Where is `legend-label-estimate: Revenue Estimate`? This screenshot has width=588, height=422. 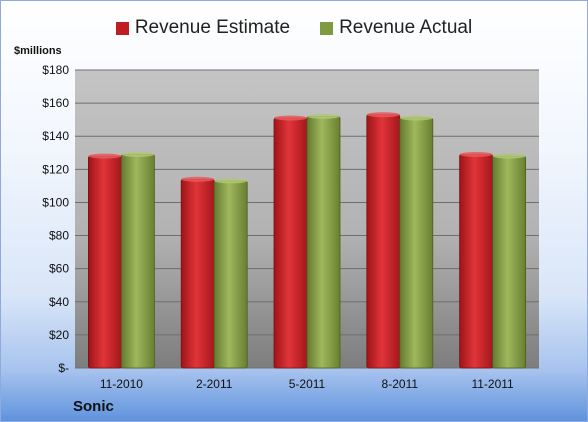
legend-label-estimate: Revenue Estimate is located at coordinates (212, 27).